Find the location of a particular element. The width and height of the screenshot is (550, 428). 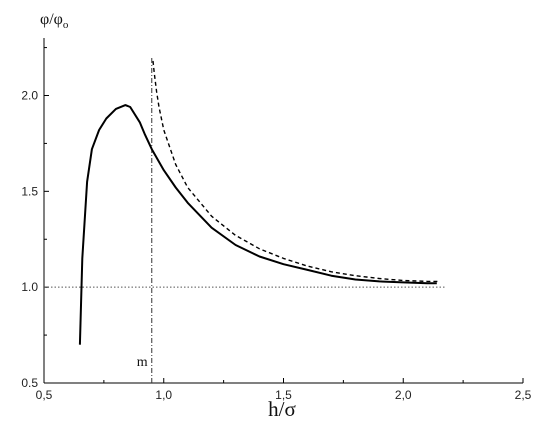

y-axis-title: φ/φo is located at coordinates (54, 21).